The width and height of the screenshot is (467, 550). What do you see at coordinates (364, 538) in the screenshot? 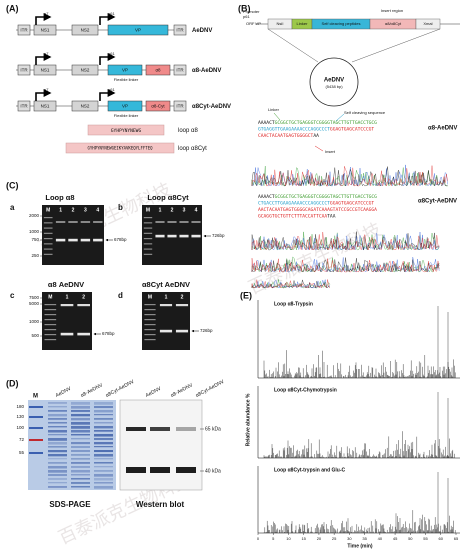
I see `x-tick-label: 35` at bounding box center [364, 538].